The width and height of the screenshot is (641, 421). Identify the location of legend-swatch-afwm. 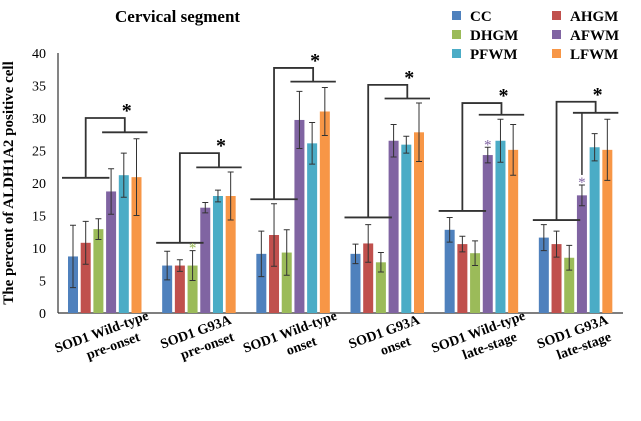
(556, 34).